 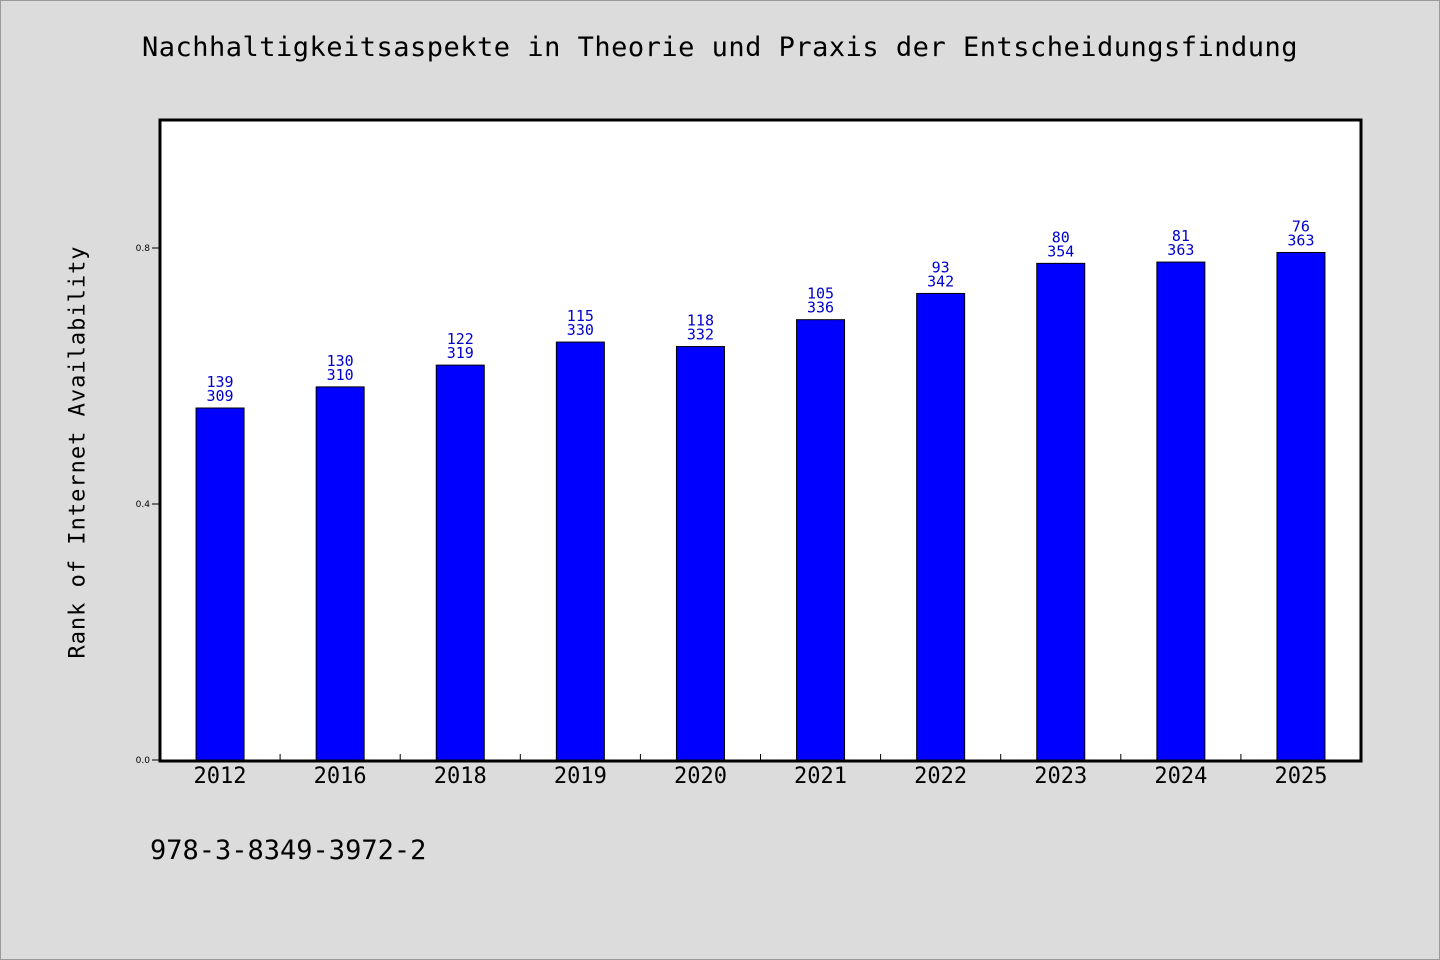 I want to click on isbn-footer: 978-3-8349-3972-2, so click(x=288, y=850).